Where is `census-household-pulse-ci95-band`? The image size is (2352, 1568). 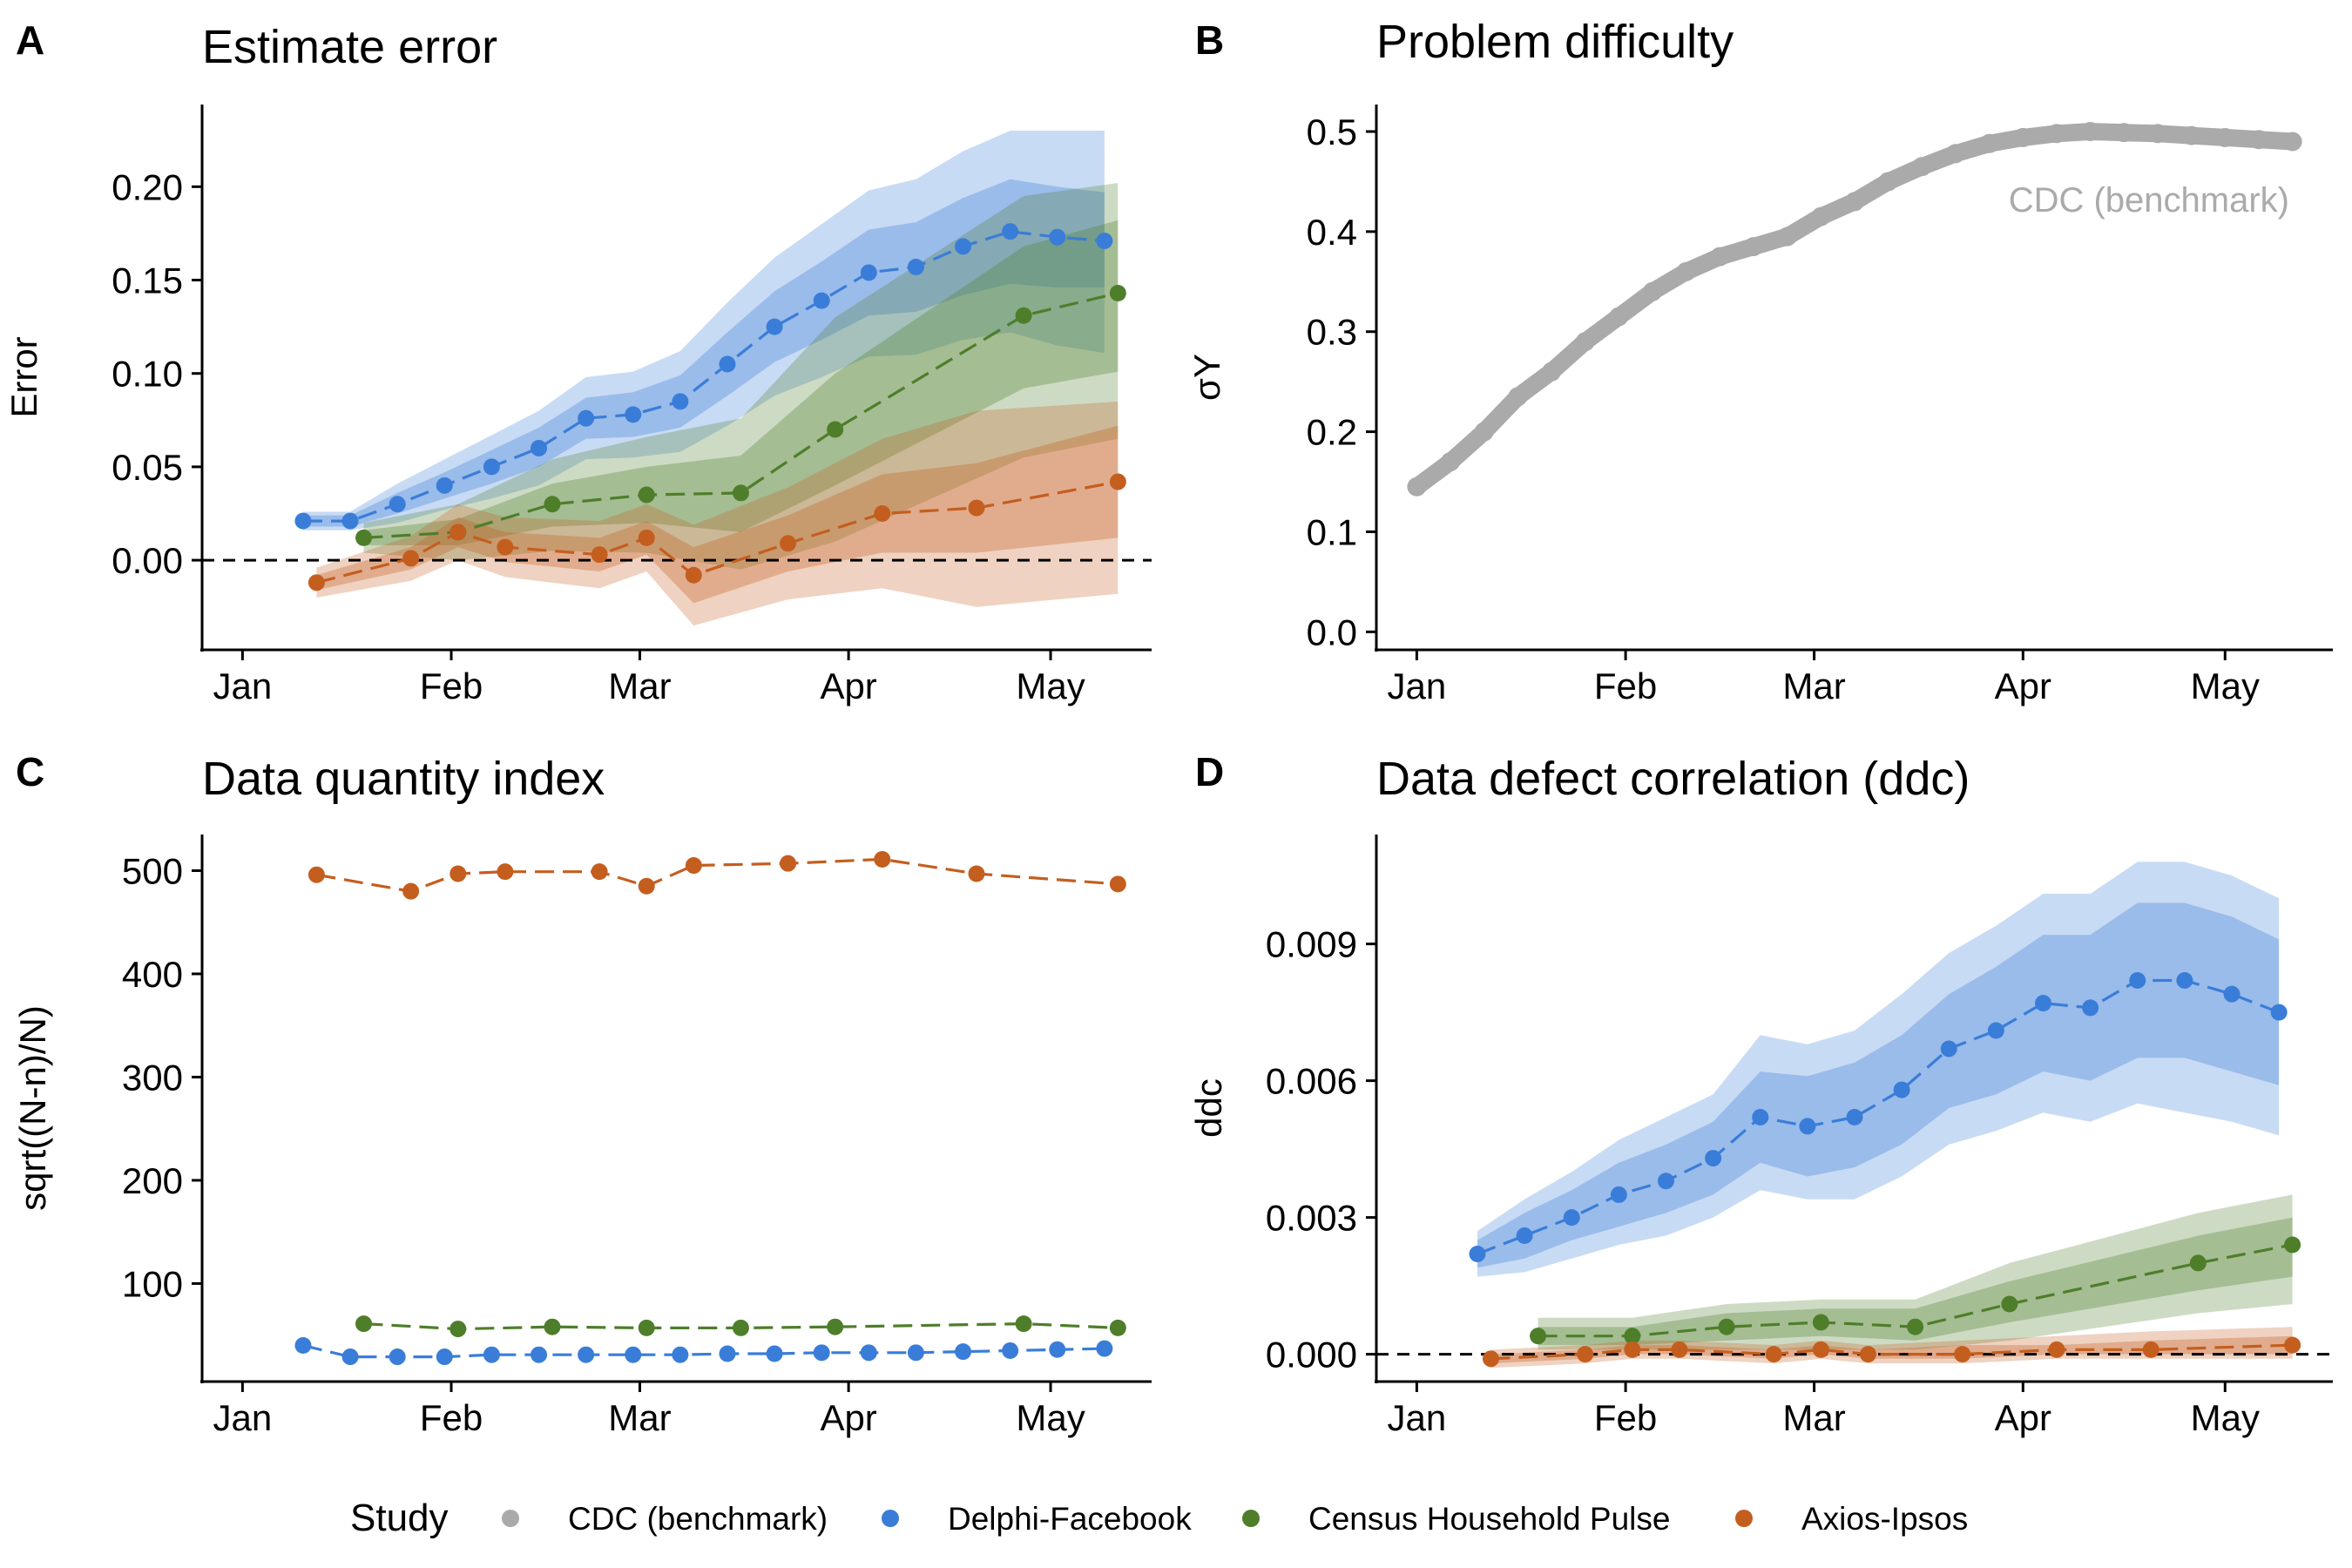
census-household-pulse-ci95-band is located at coordinates (741, 376).